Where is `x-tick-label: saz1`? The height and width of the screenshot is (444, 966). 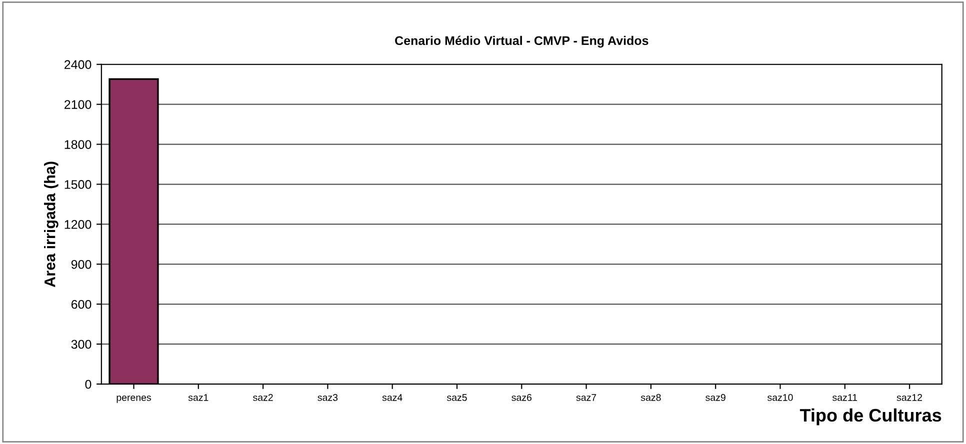
x-tick-label: saz1 is located at coordinates (198, 397).